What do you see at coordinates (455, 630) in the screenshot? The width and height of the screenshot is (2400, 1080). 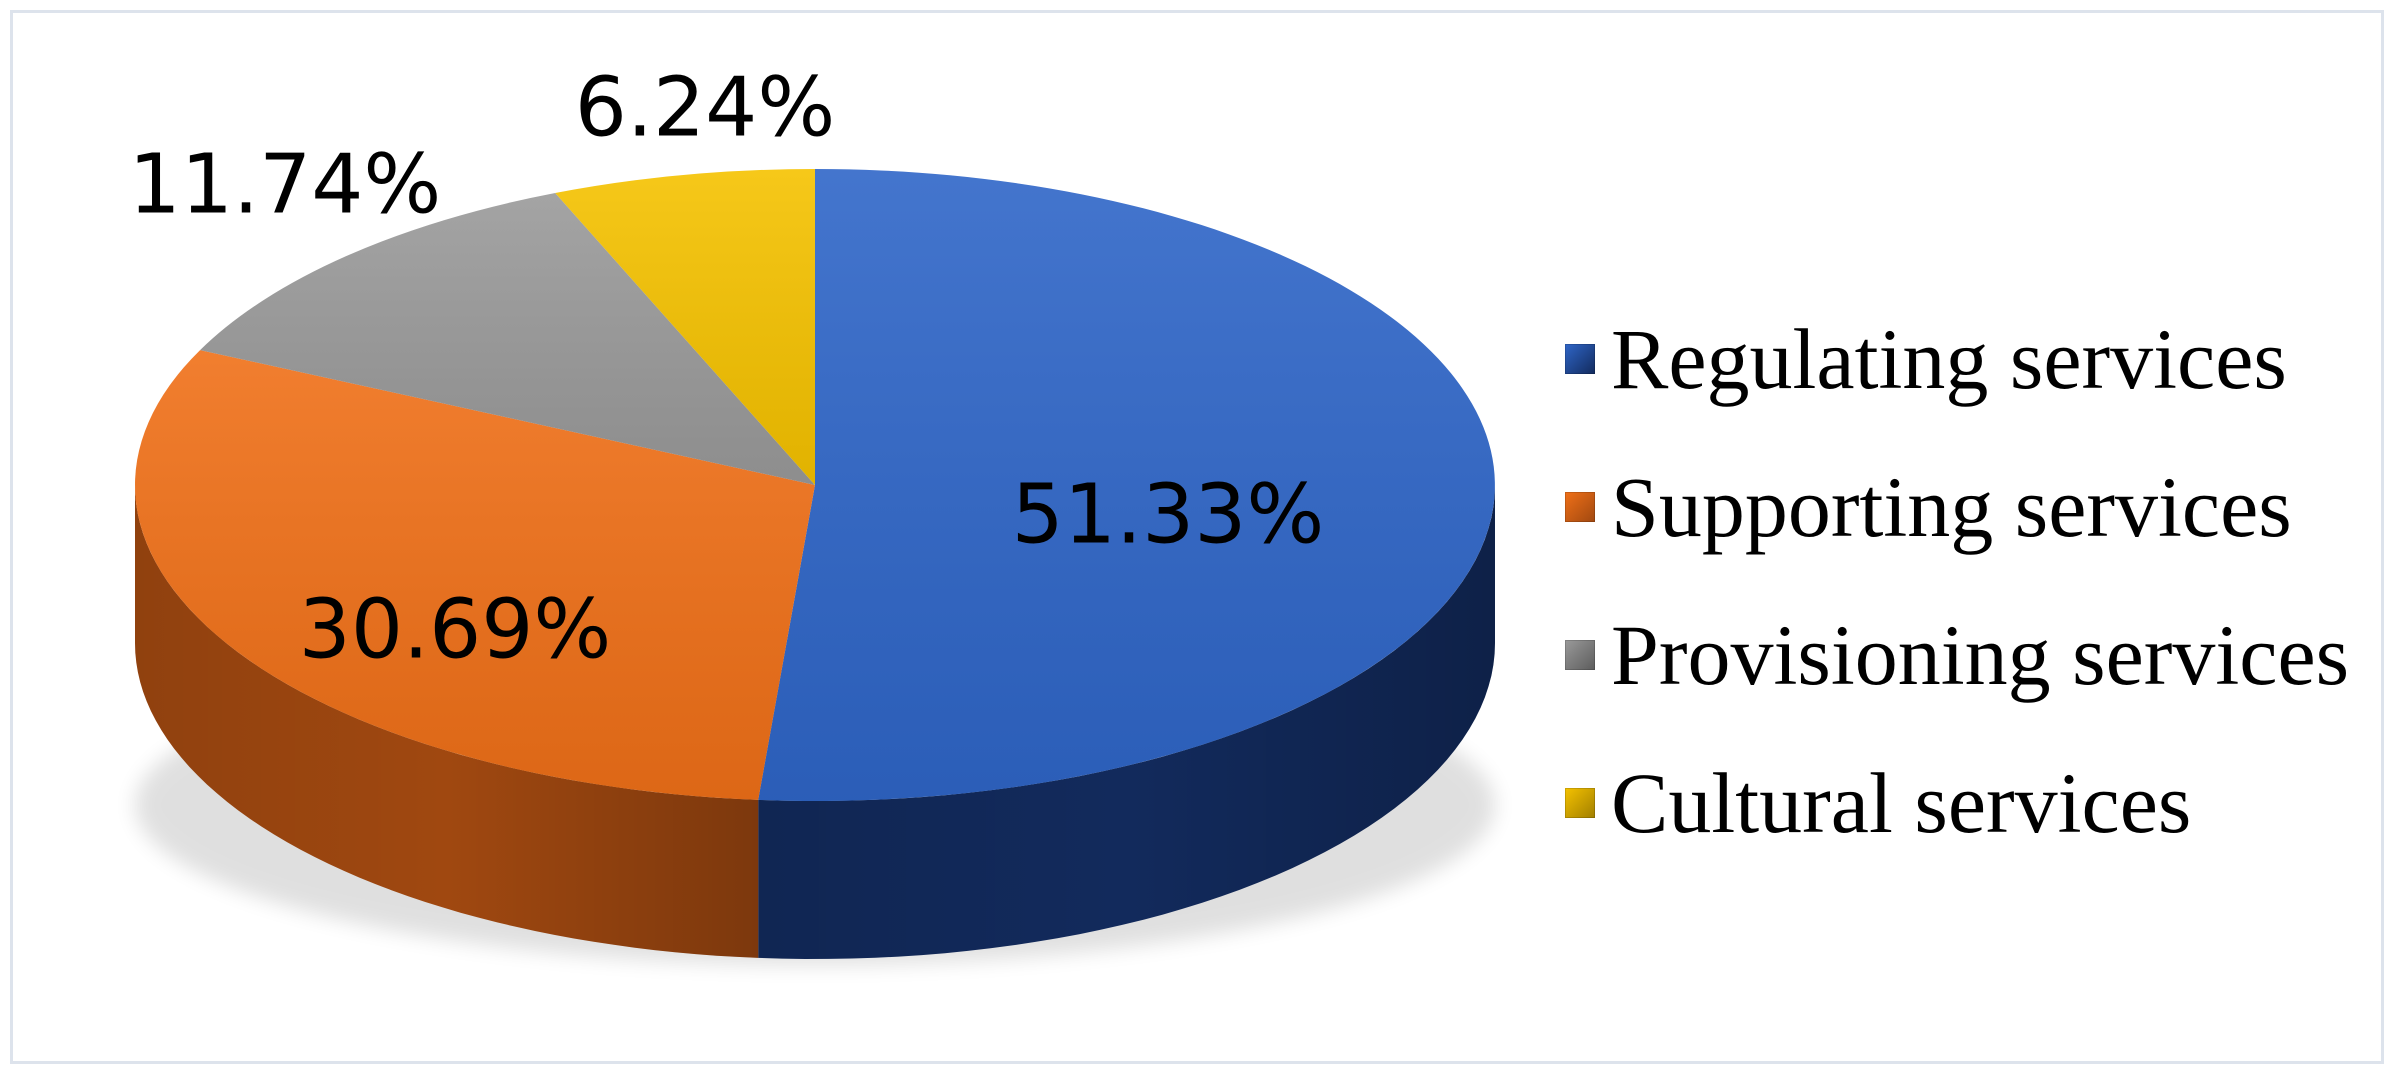 I see `data-label-supporting-services: 30.69%` at bounding box center [455, 630].